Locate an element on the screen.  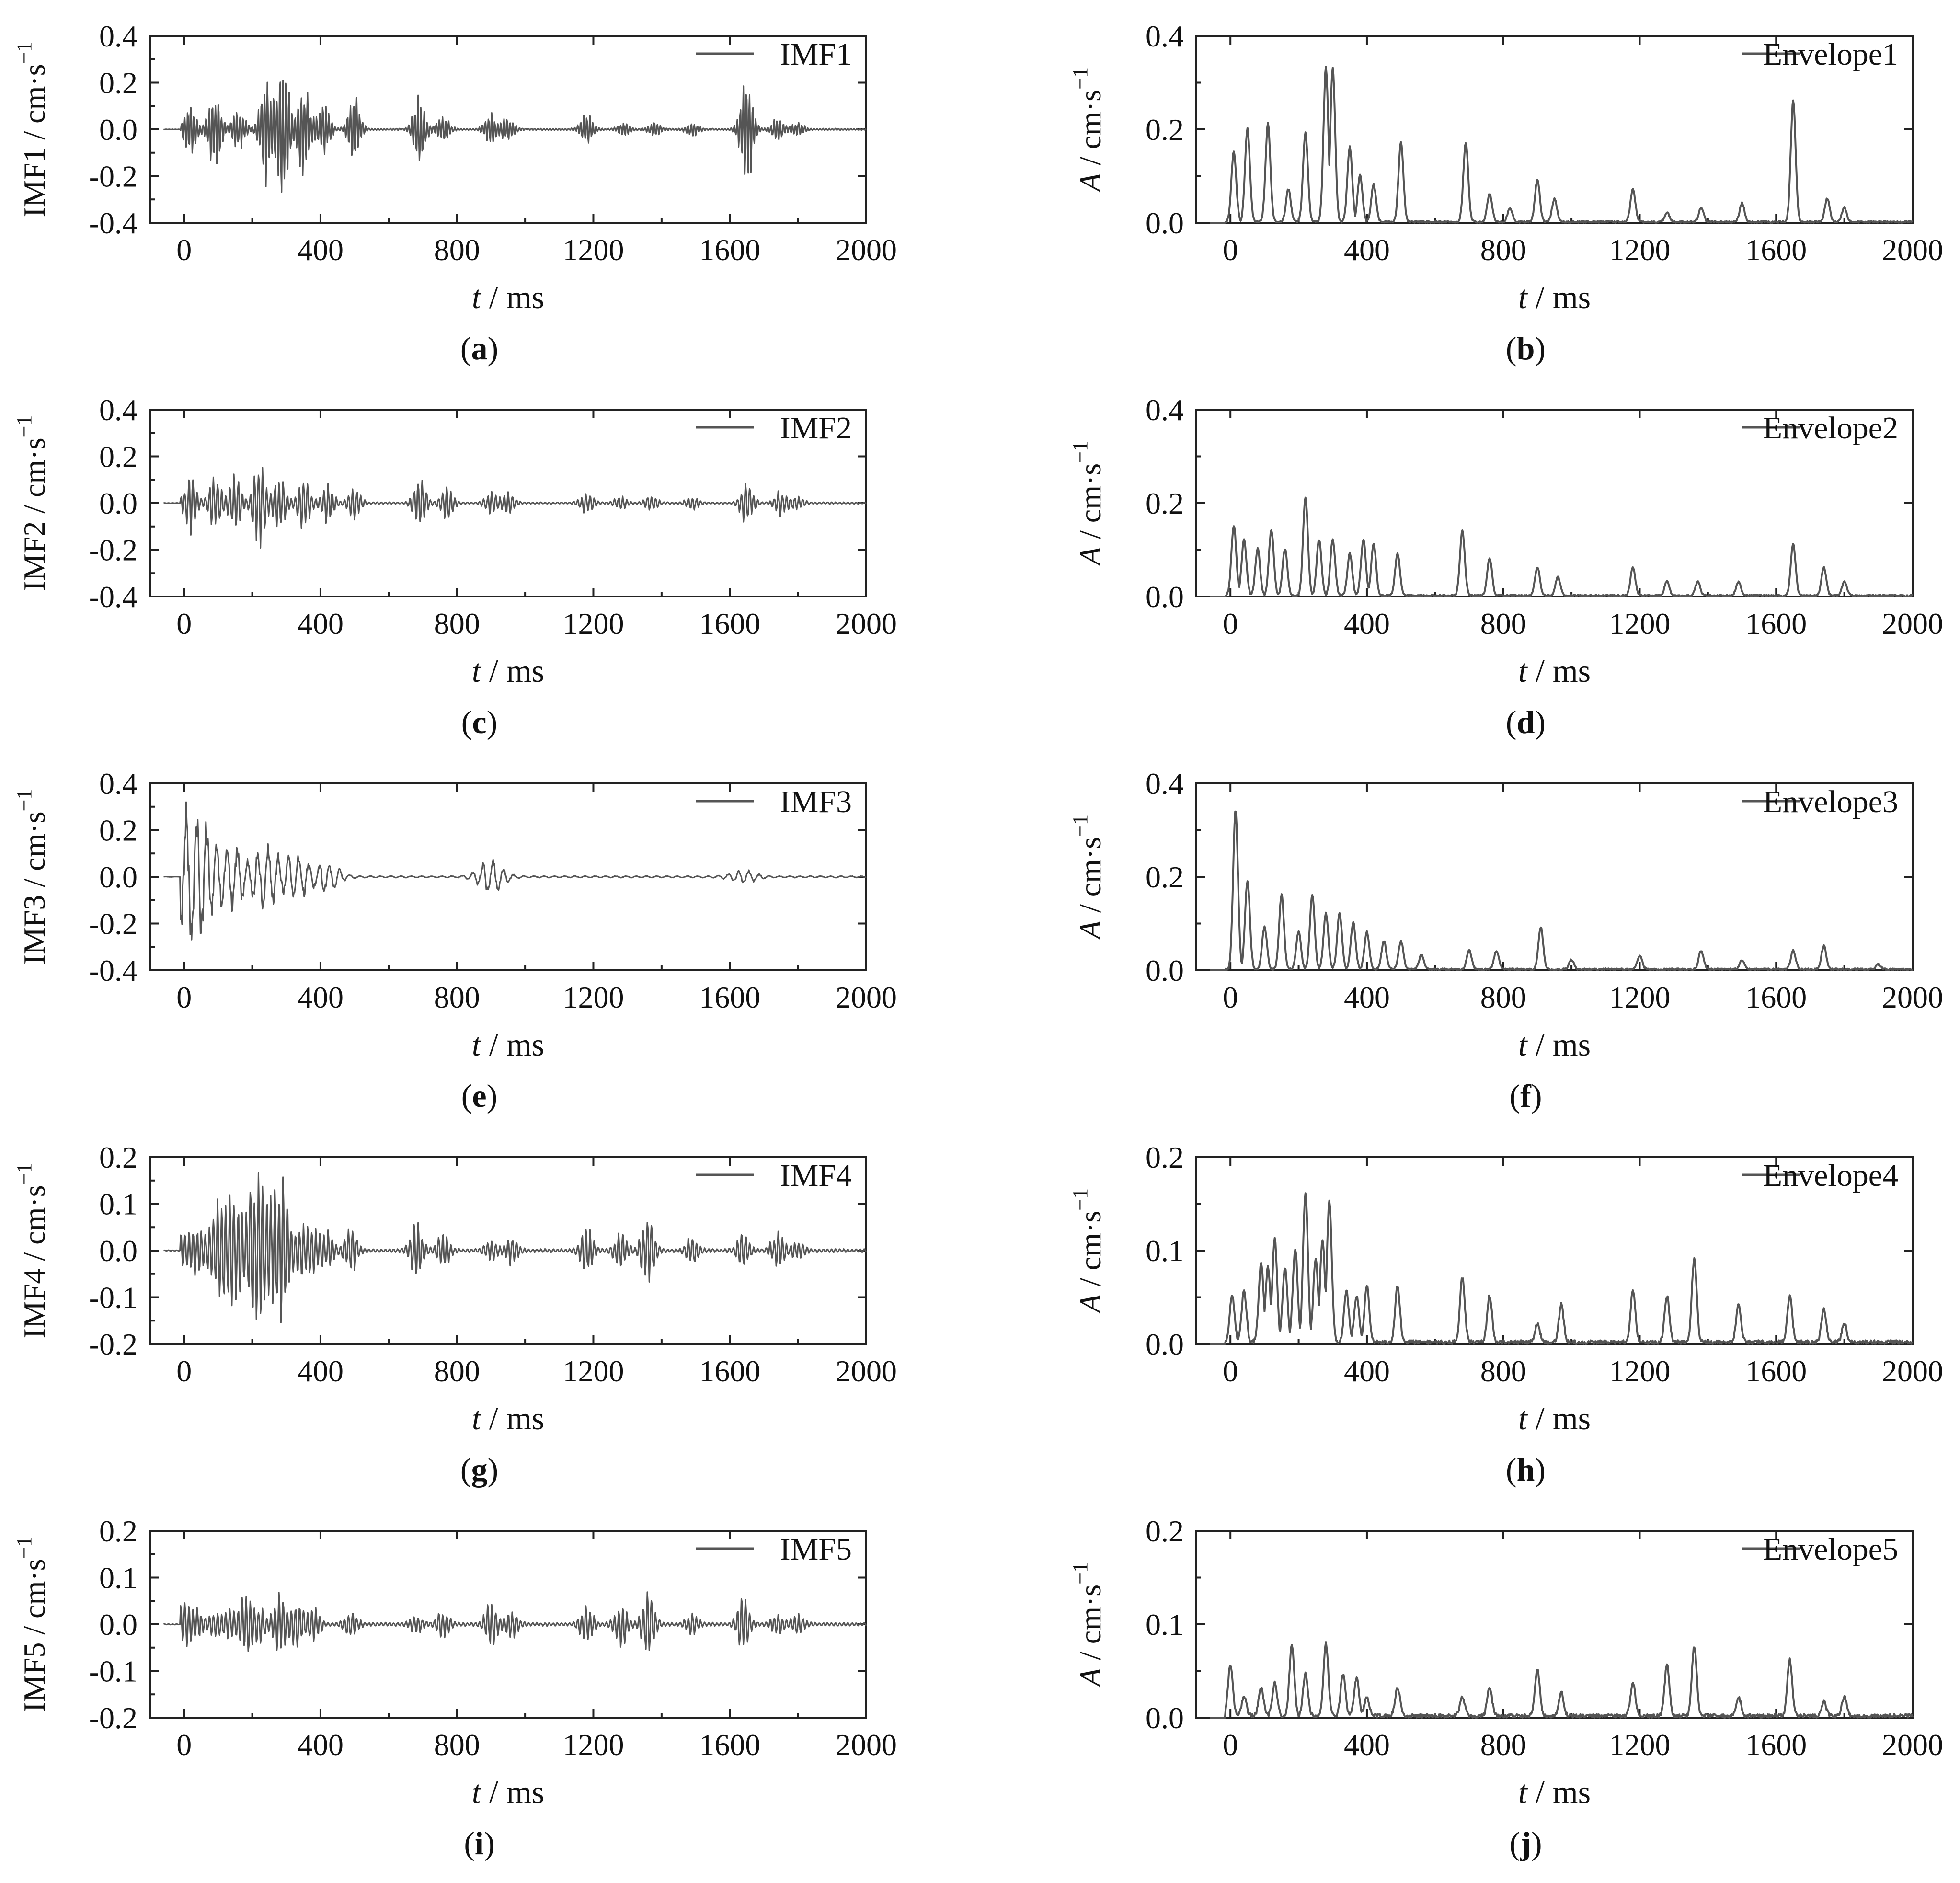
chart-g-panel-label: (g) is located at coordinates (479, 1469).